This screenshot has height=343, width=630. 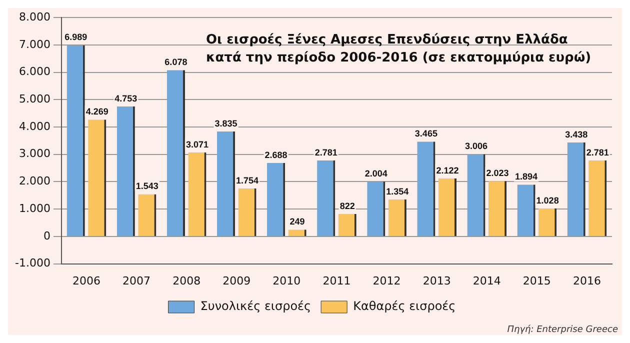 What do you see at coordinates (34, 17) in the screenshot?
I see `y-tick-label: 8.000` at bounding box center [34, 17].